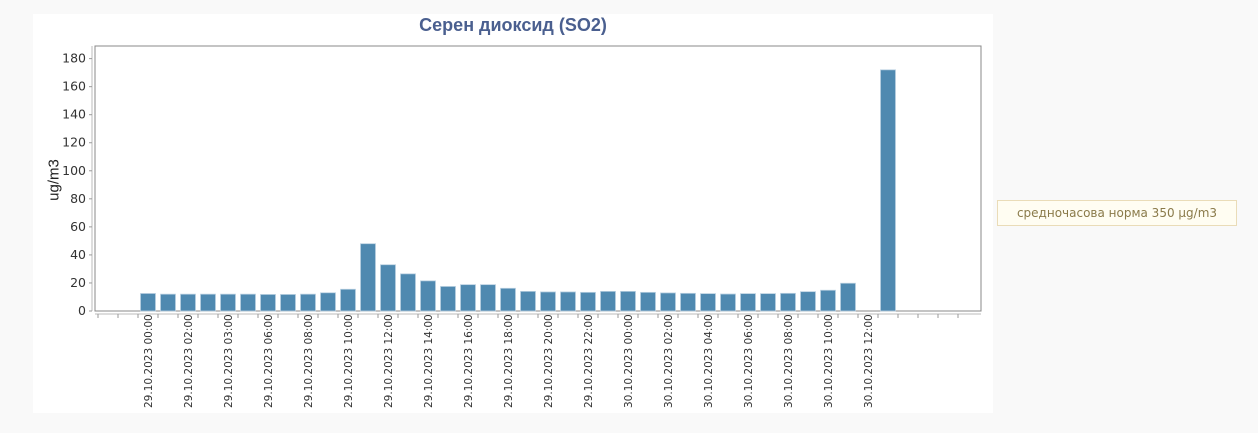 Image resolution: width=1258 pixels, height=433 pixels. I want to click on x-tick-label: 29.10.2023 03:00, so click(229, 361).